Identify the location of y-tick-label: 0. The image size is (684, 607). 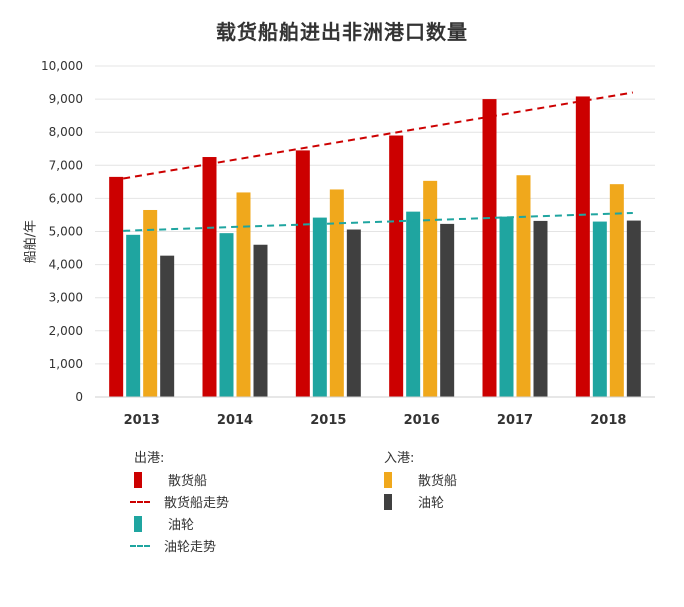
(79, 397).